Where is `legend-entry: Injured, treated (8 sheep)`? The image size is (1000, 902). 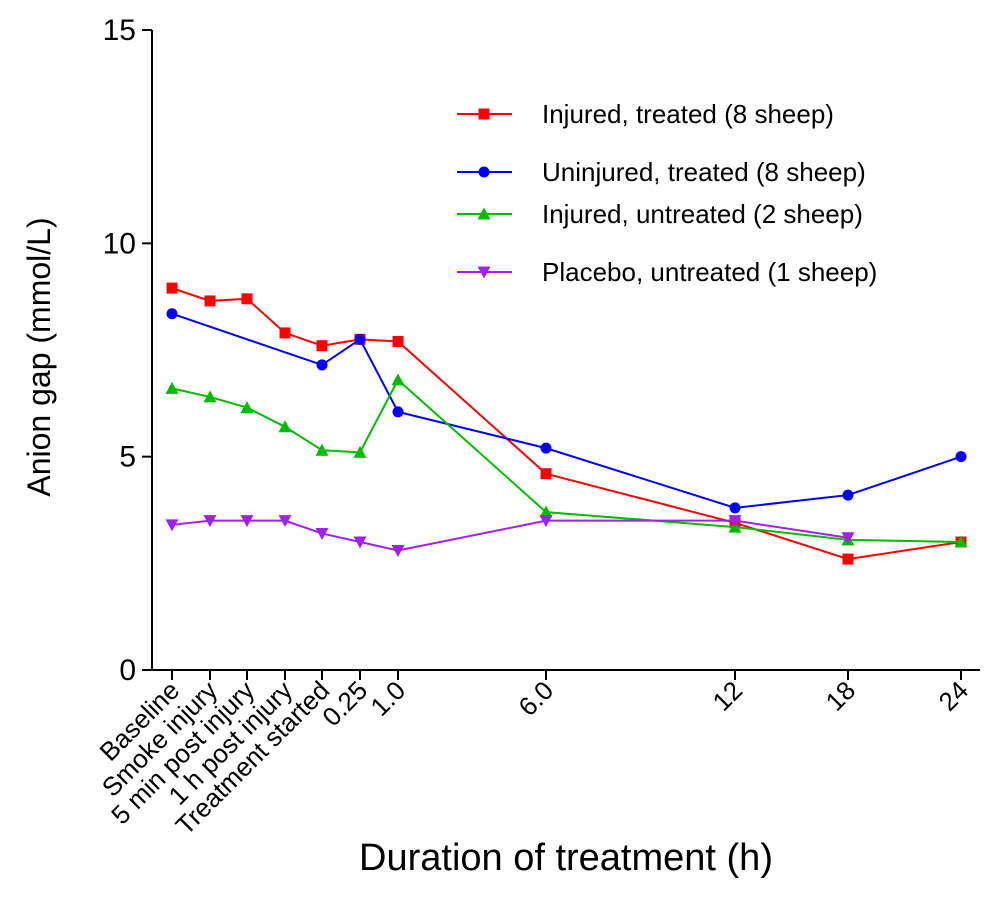
legend-entry: Injured, treated (8 sheep) is located at coordinates (645, 114).